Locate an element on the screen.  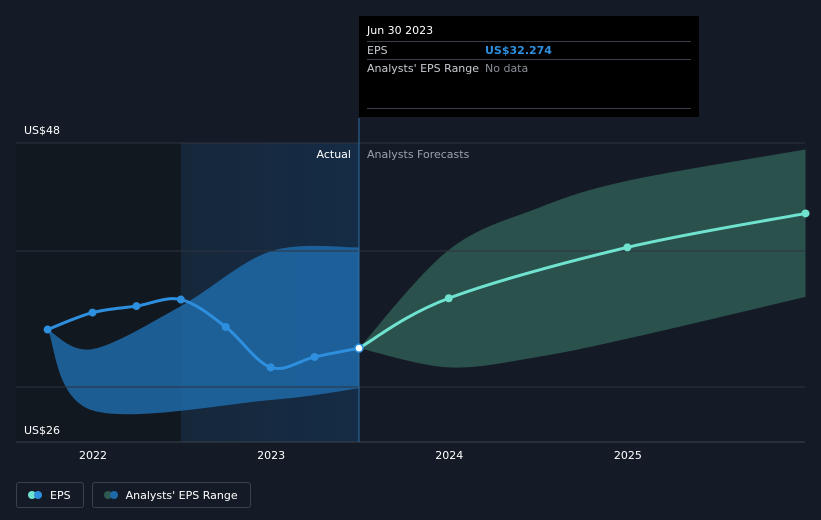
eps-legend-icon is located at coordinates (35, 495).